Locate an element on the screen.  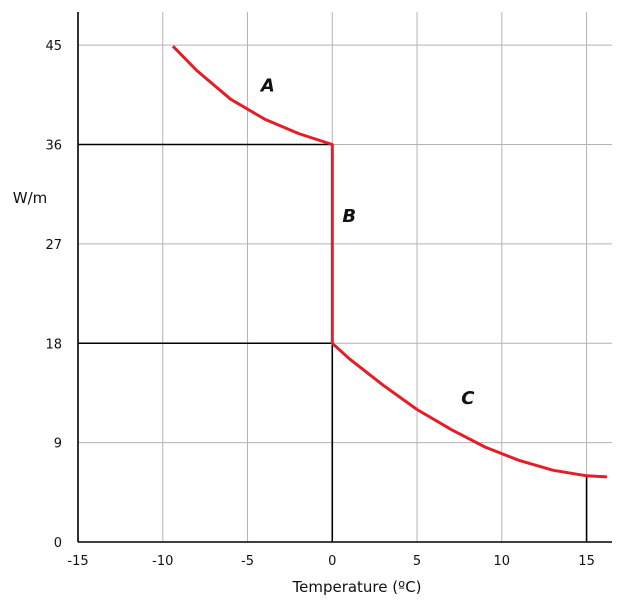
x-tick-label: -10 is located at coordinates (162, 561).